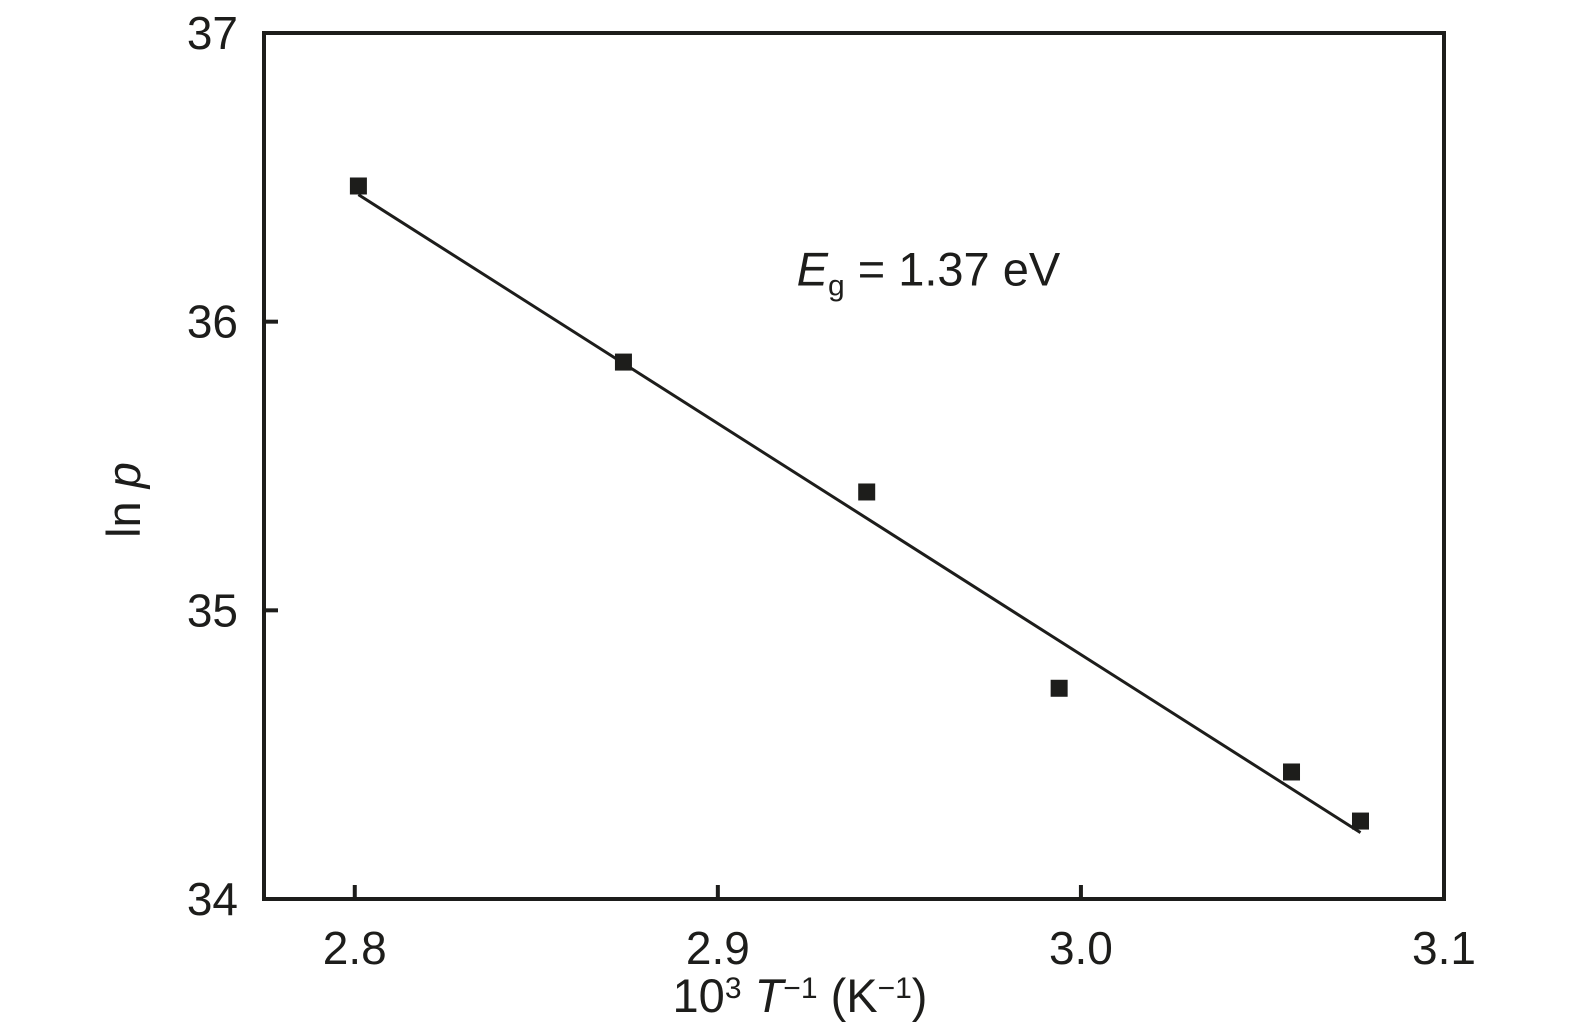 The width and height of the screenshot is (1575, 1030). What do you see at coordinates (212, 33) in the screenshot?
I see `y-tick-label: 37` at bounding box center [212, 33].